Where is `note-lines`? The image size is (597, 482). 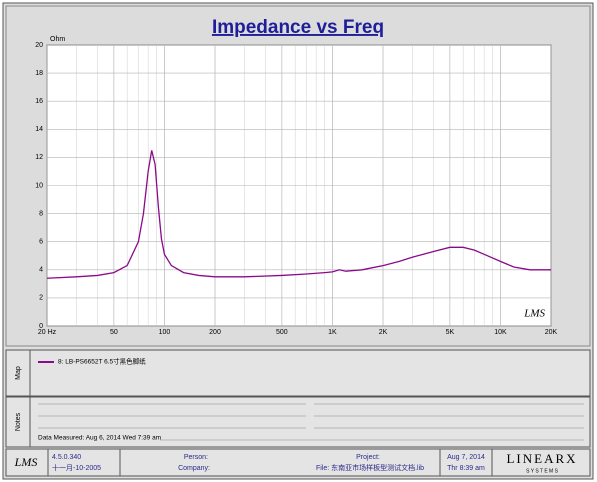 note-lines is located at coordinates (311, 422).